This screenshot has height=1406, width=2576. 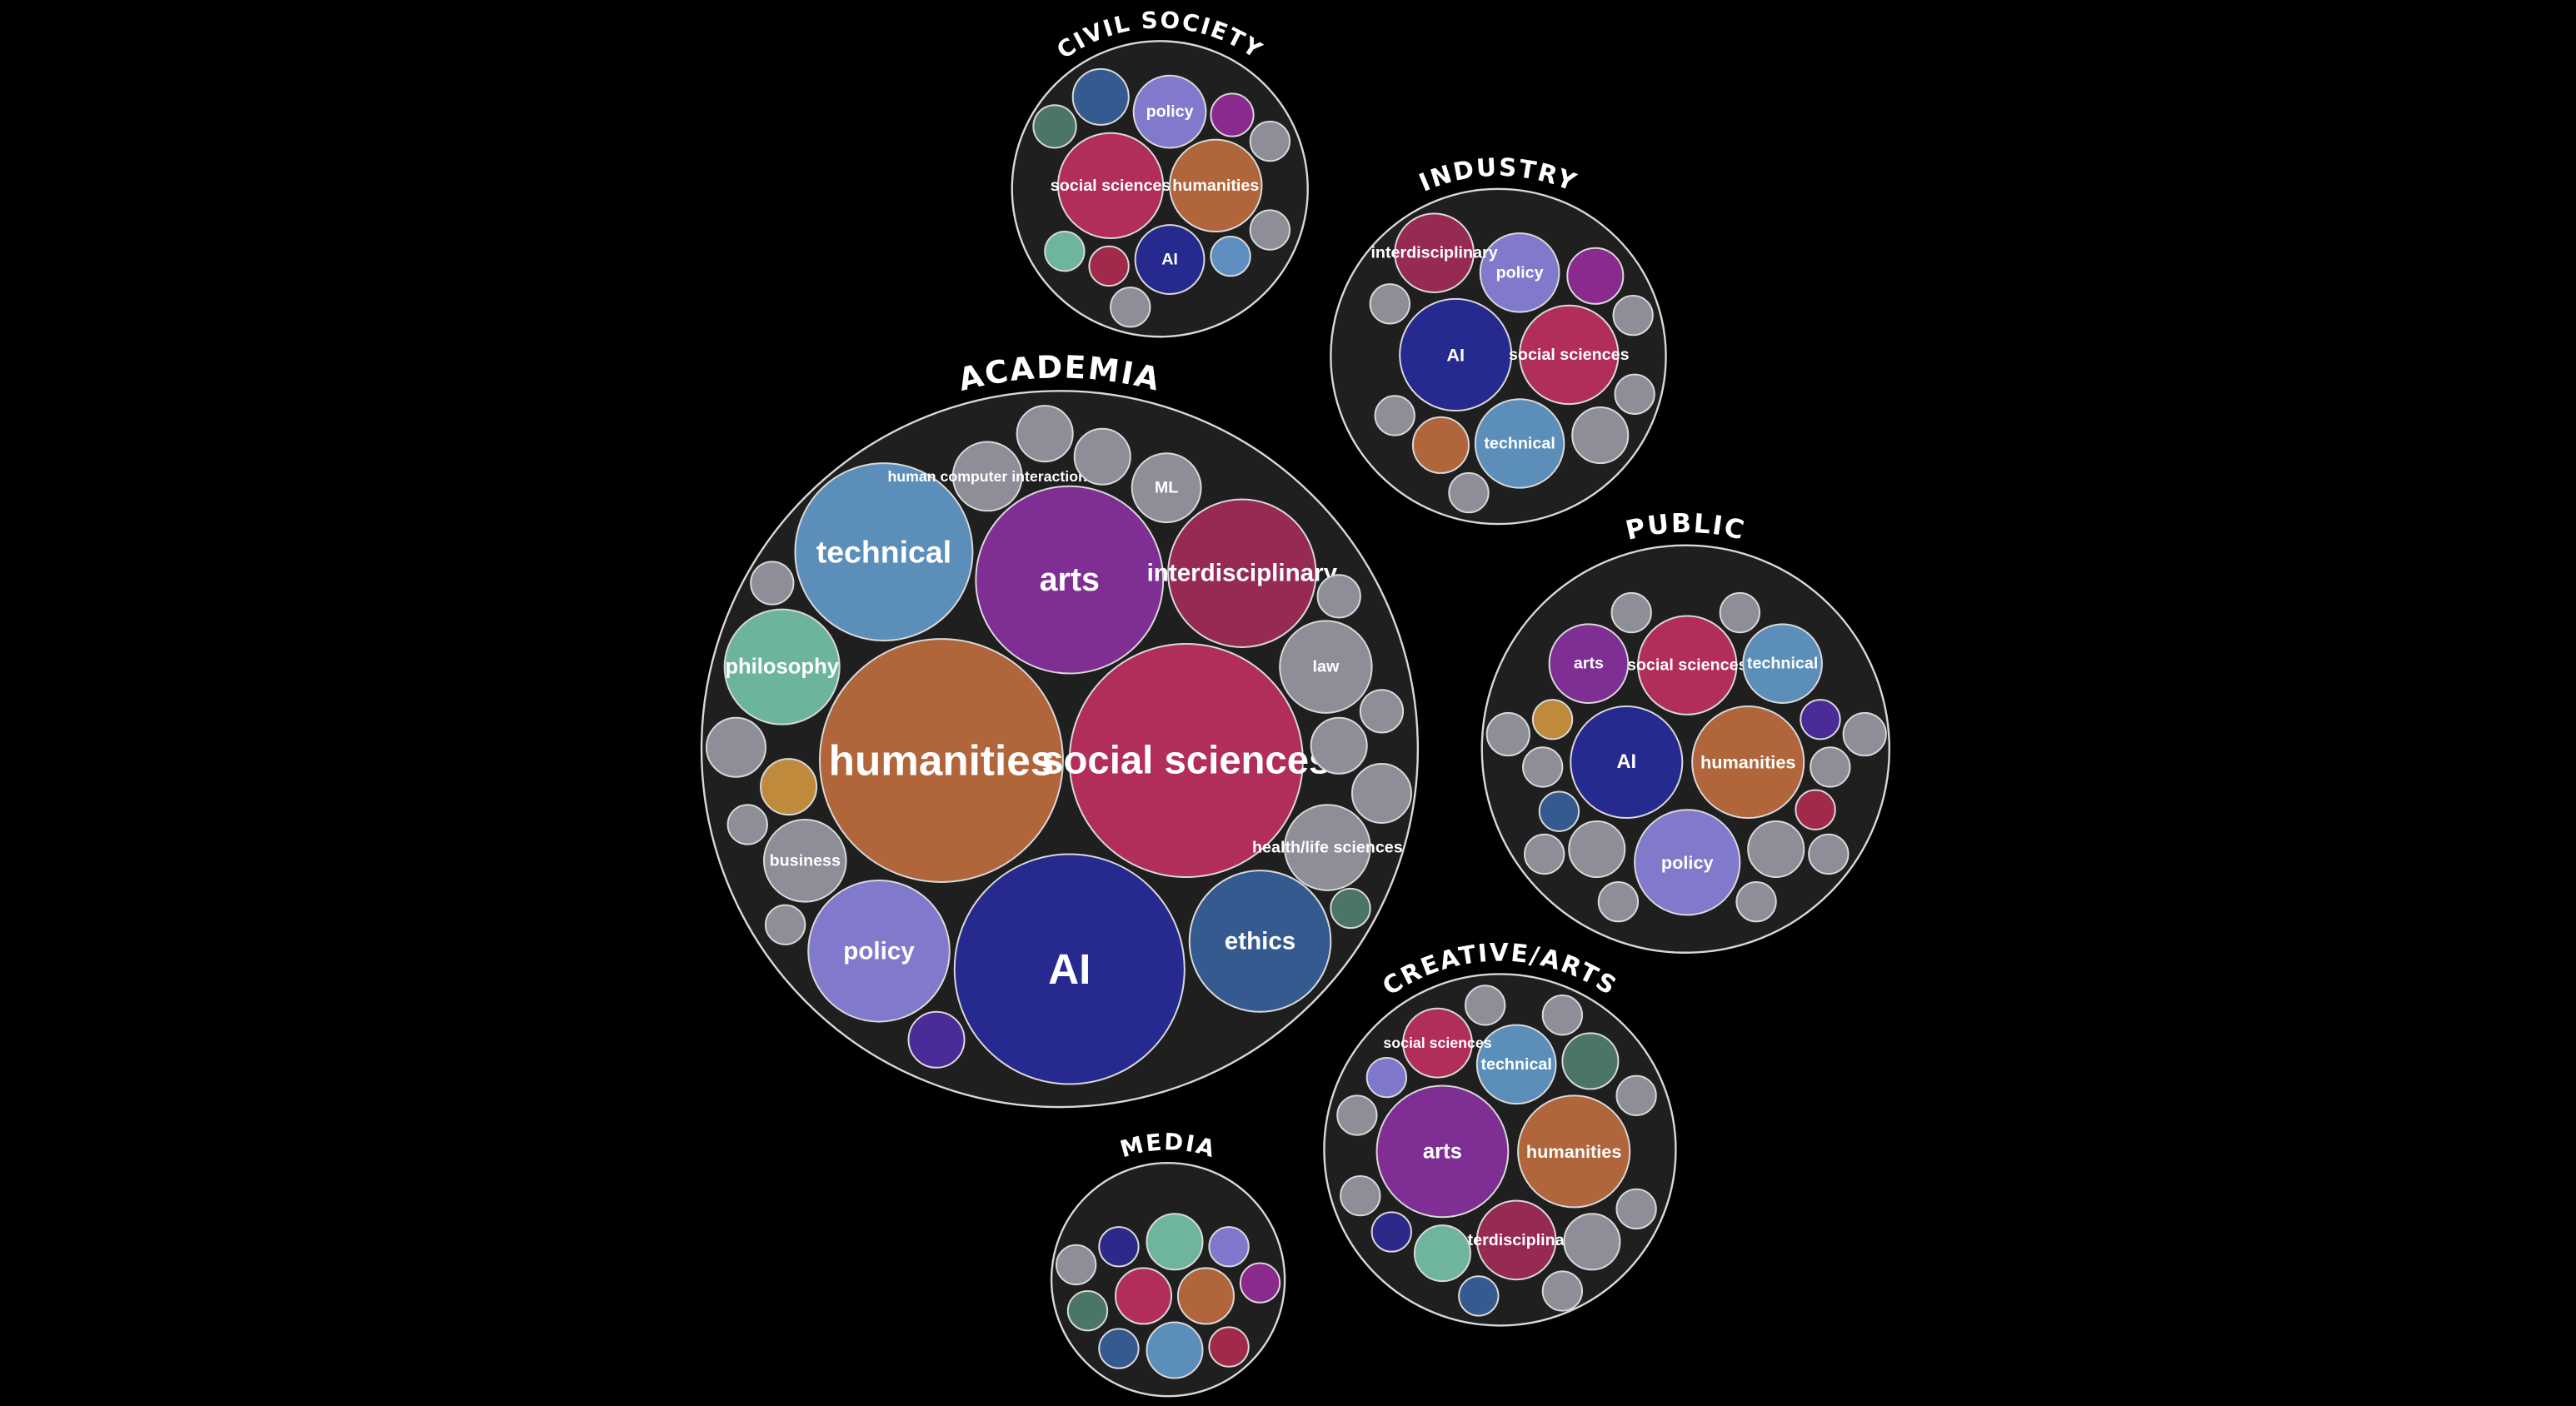 What do you see at coordinates (1685, 527) in the screenshot?
I see `group-title-public: PUBLIC` at bounding box center [1685, 527].